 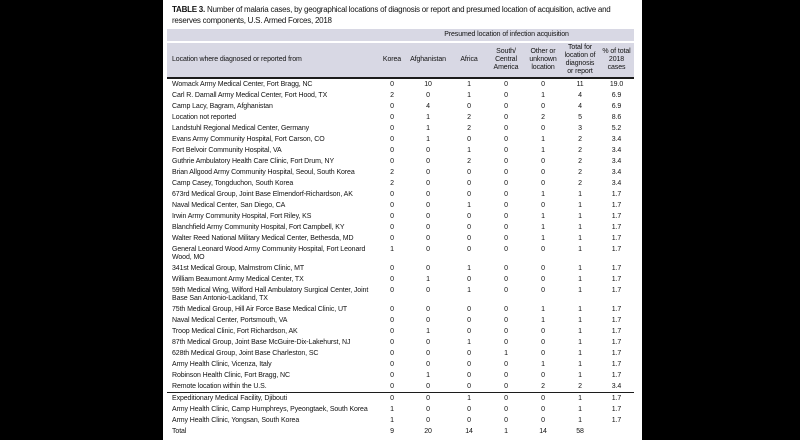 What do you see at coordinates (469, 128) in the screenshot?
I see `cell-africa: 2` at bounding box center [469, 128].